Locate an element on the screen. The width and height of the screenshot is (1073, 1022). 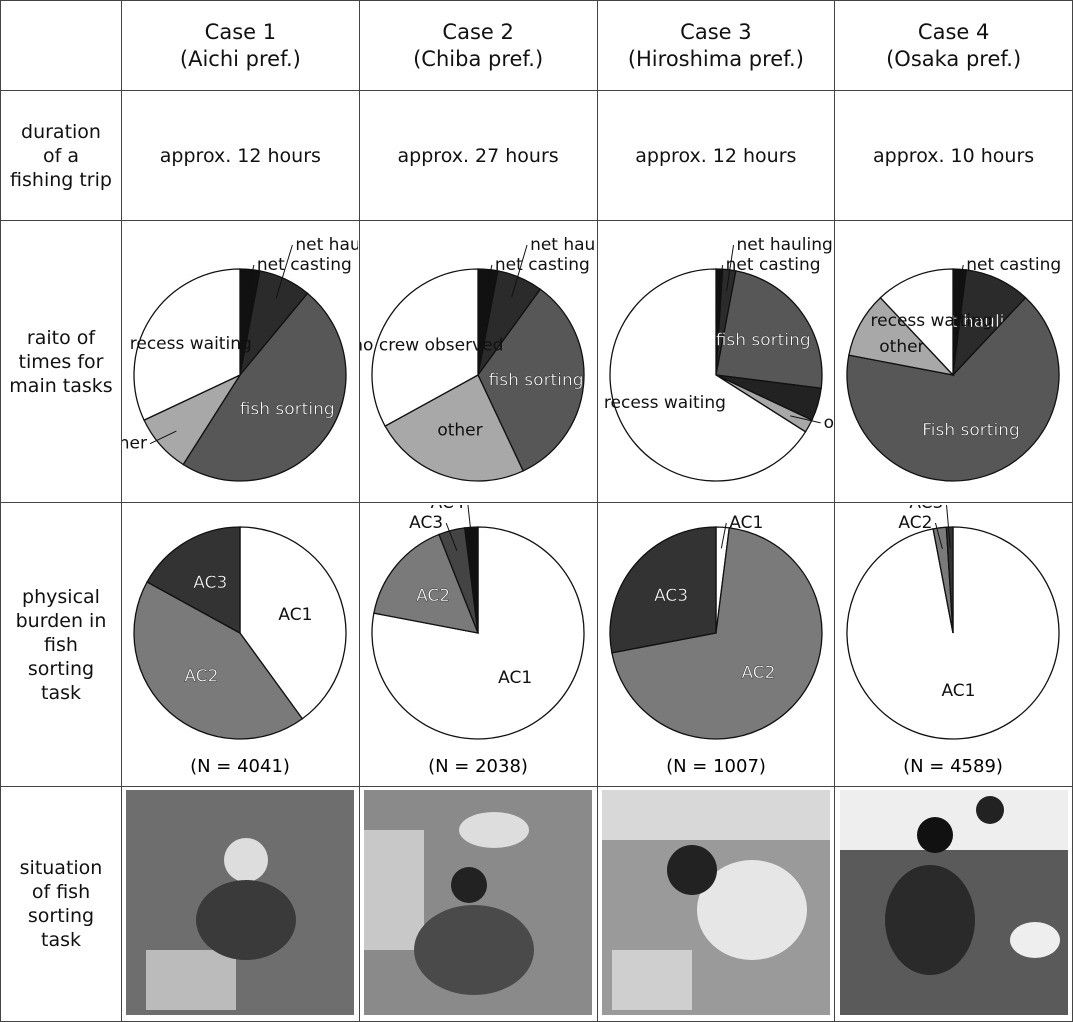
slice-label: Fish sorting is located at coordinates (972, 430).